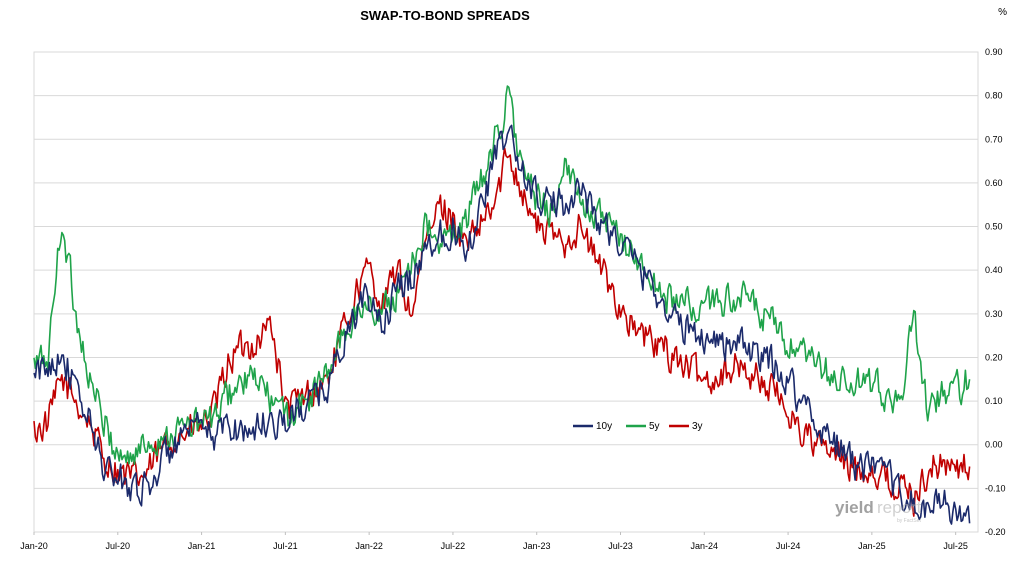 This screenshot has width=1021, height=569. Describe the element at coordinates (620, 546) in the screenshot. I see `x-tick-label: Jul-23` at that location.